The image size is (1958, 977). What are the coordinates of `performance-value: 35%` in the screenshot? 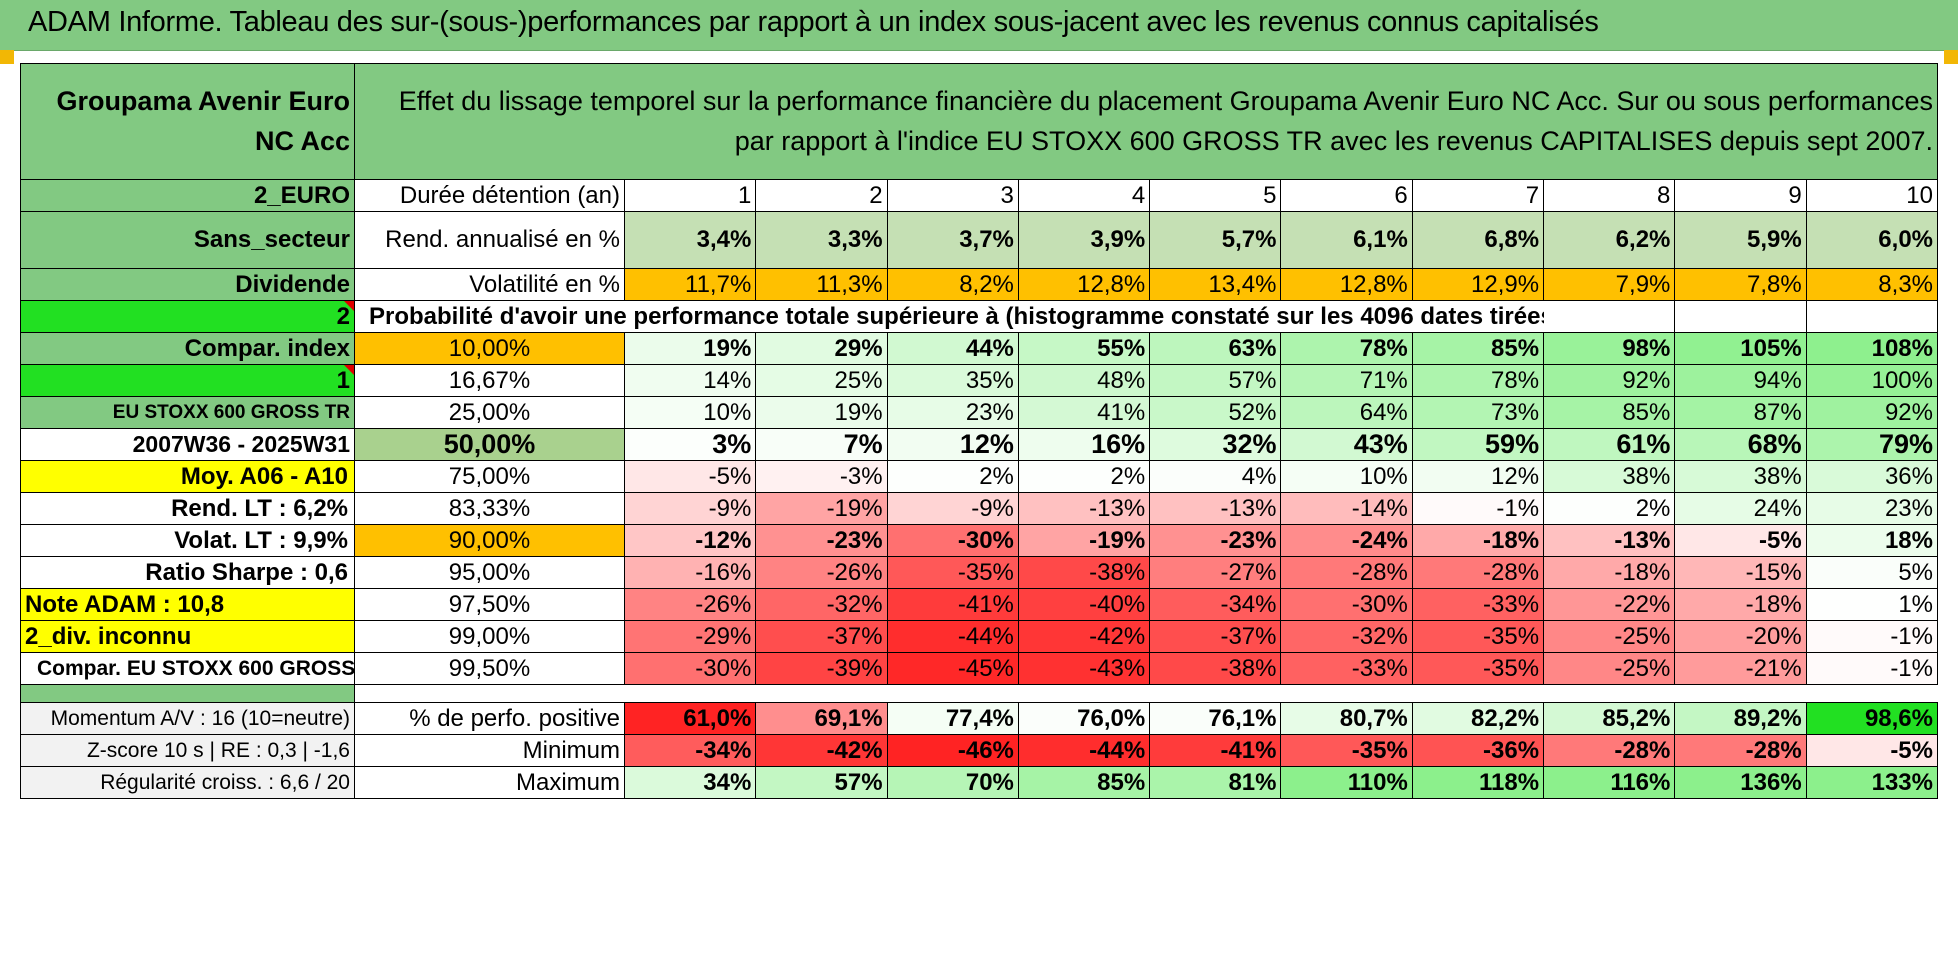 It's located at (952, 380).